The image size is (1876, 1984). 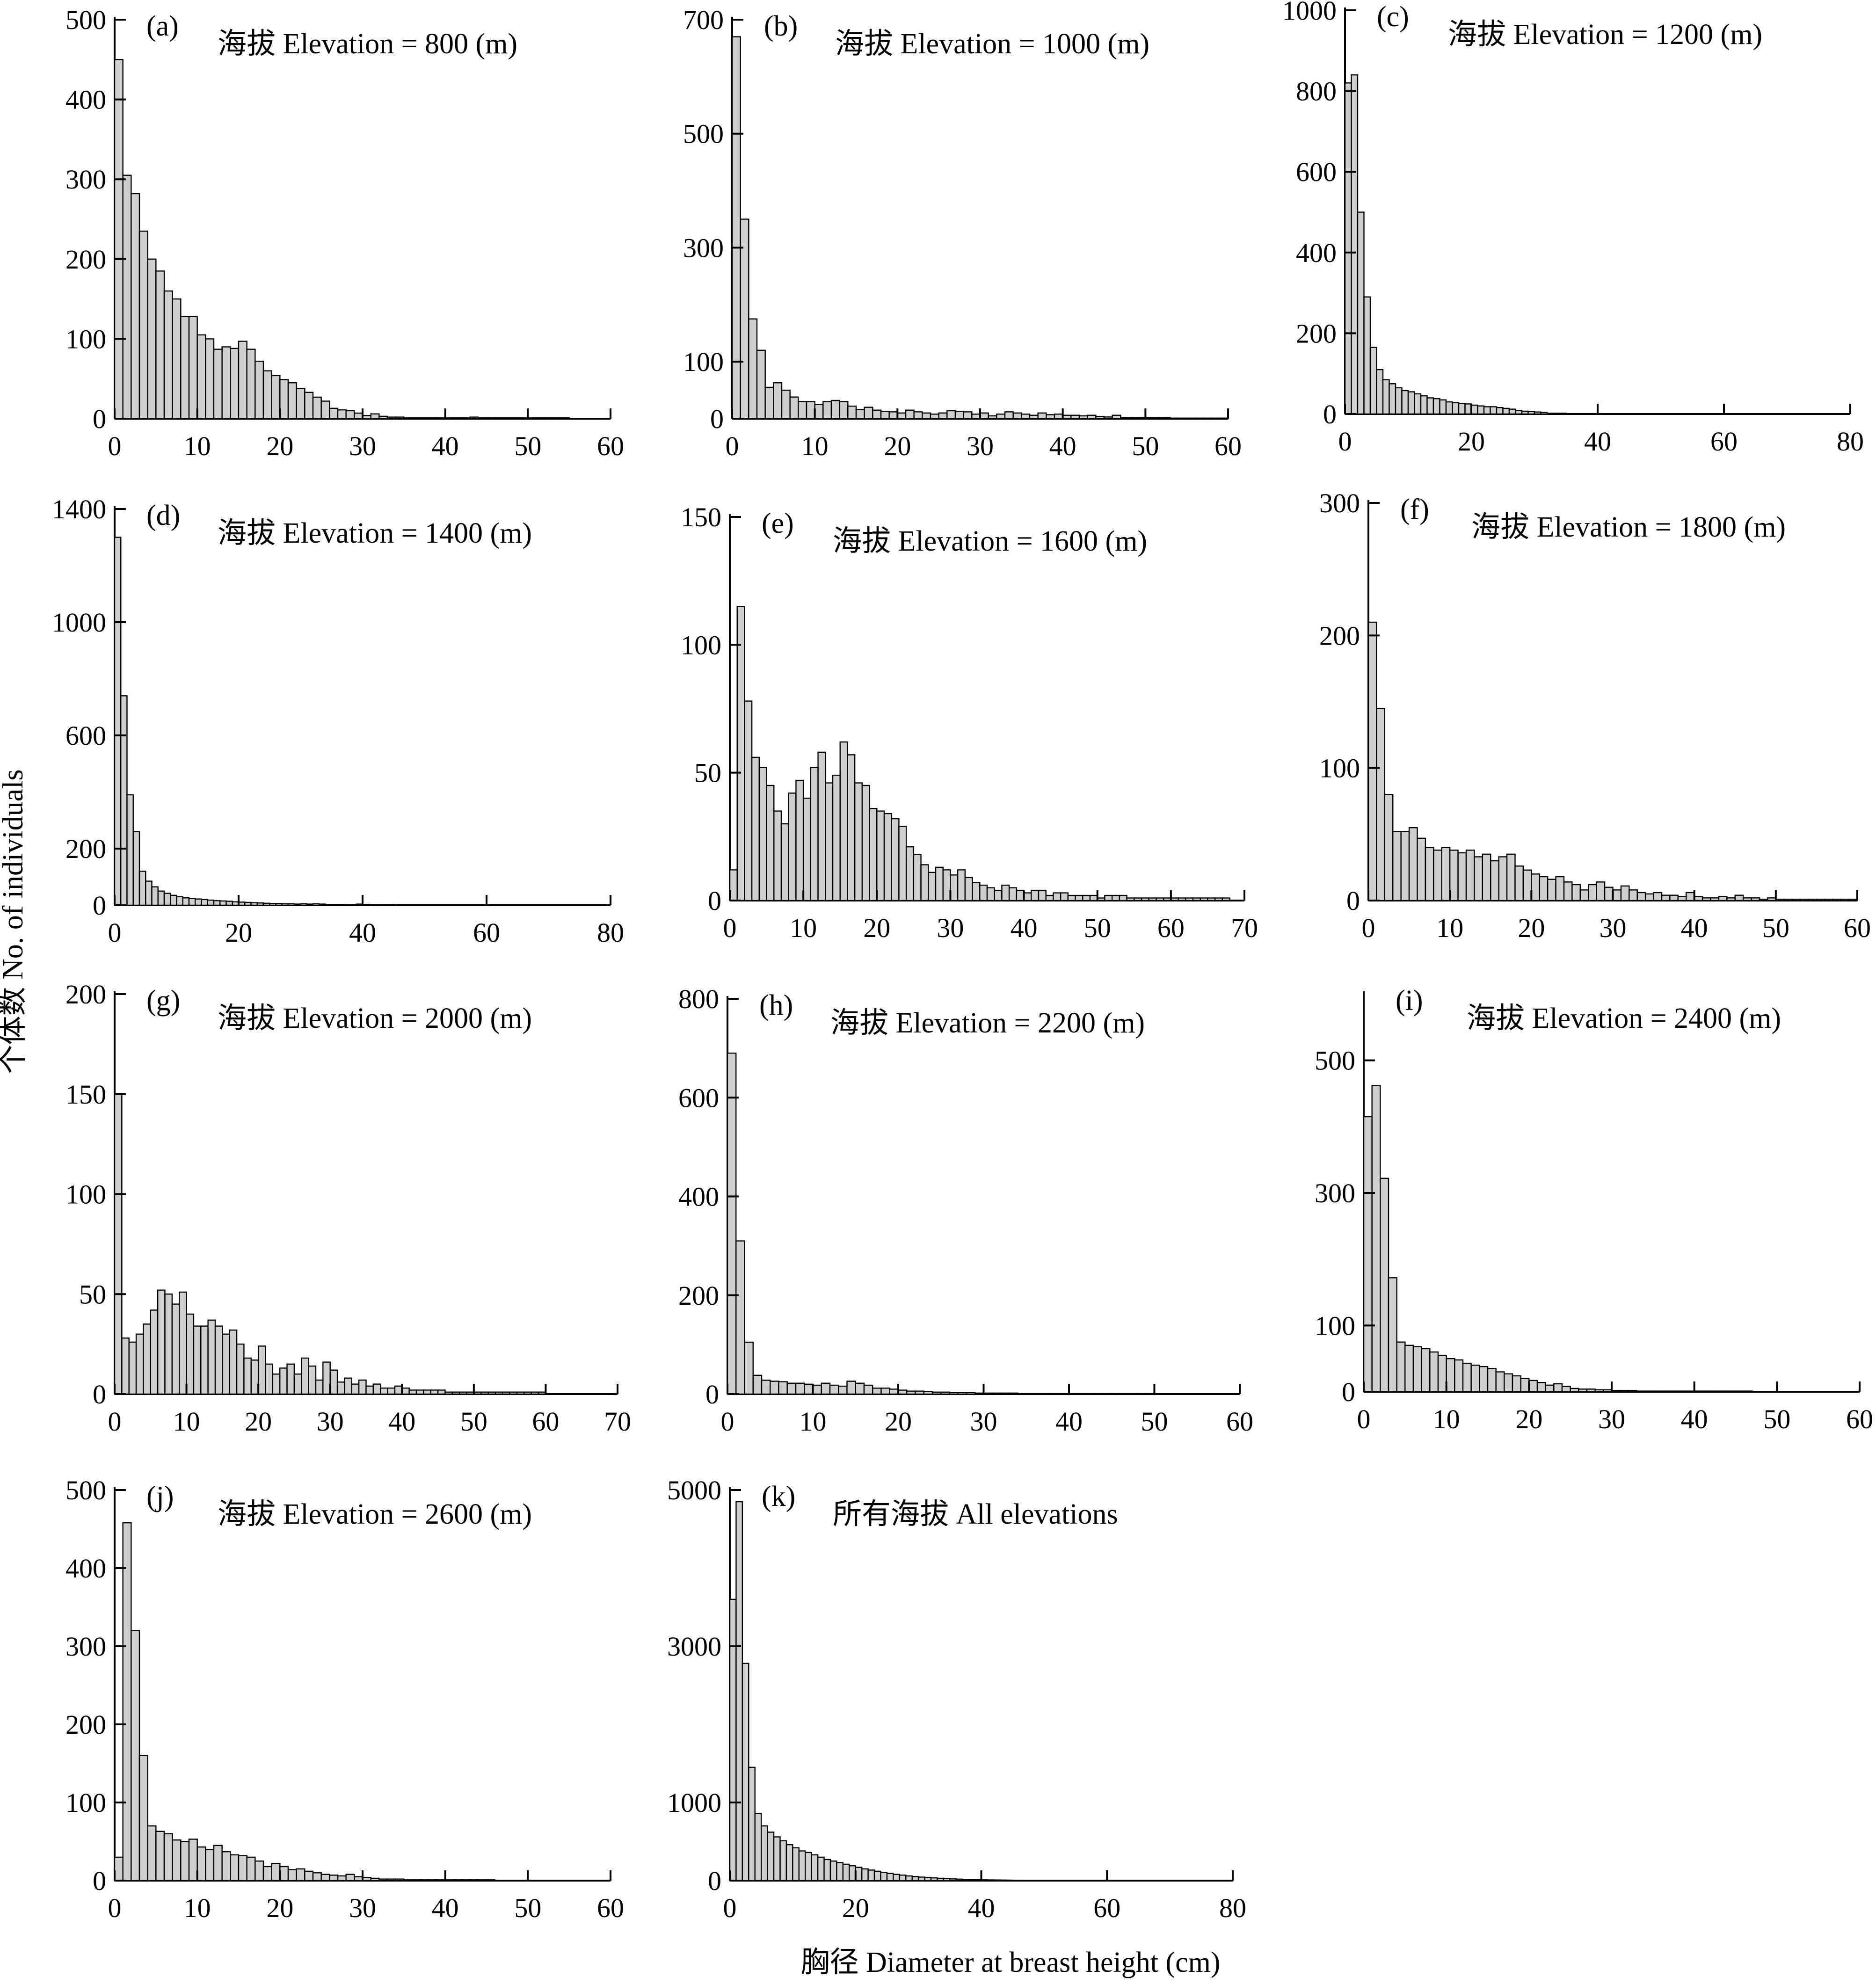 I want to click on panel-title: 海拔 Elevation = 1600 (m), so click(x=990, y=541).